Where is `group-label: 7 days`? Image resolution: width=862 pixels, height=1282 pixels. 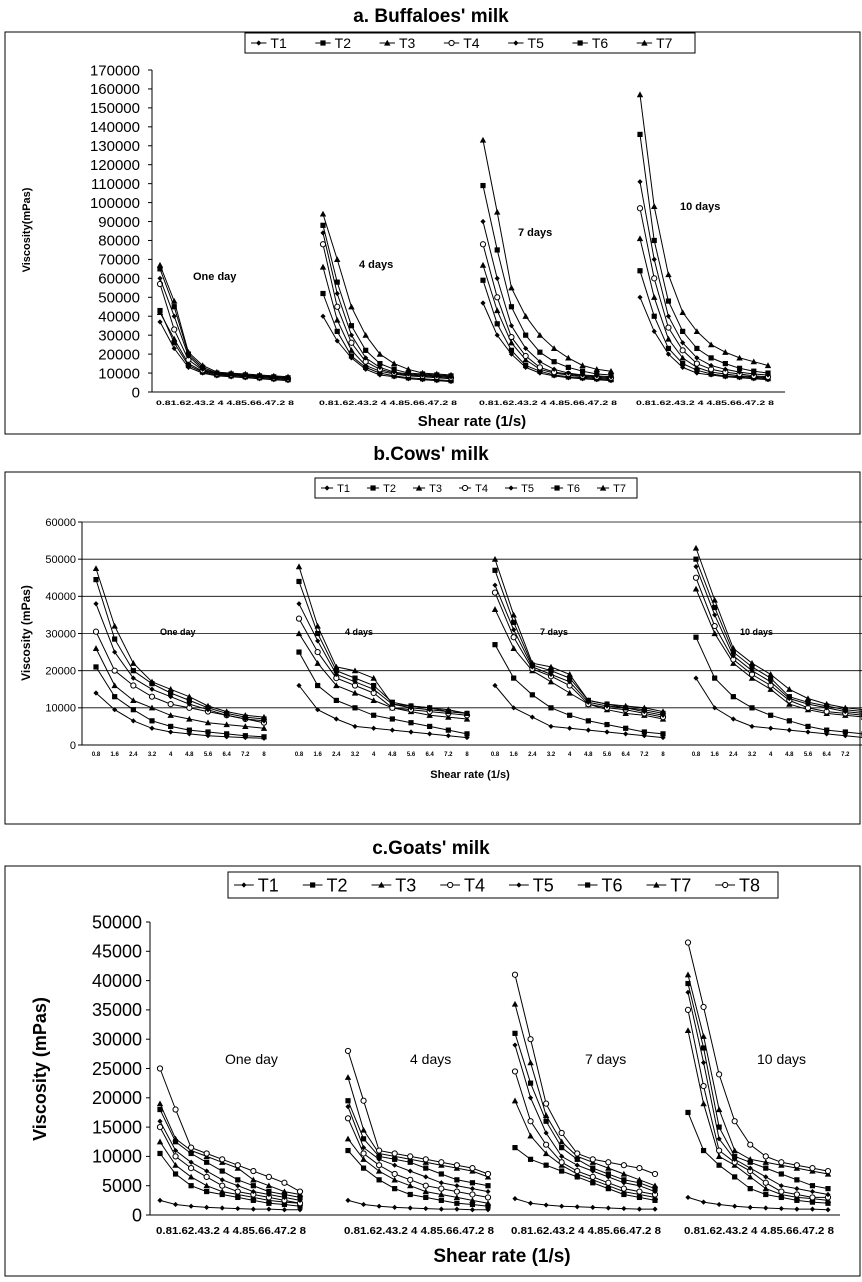
group-label: 7 days is located at coordinates (535, 233).